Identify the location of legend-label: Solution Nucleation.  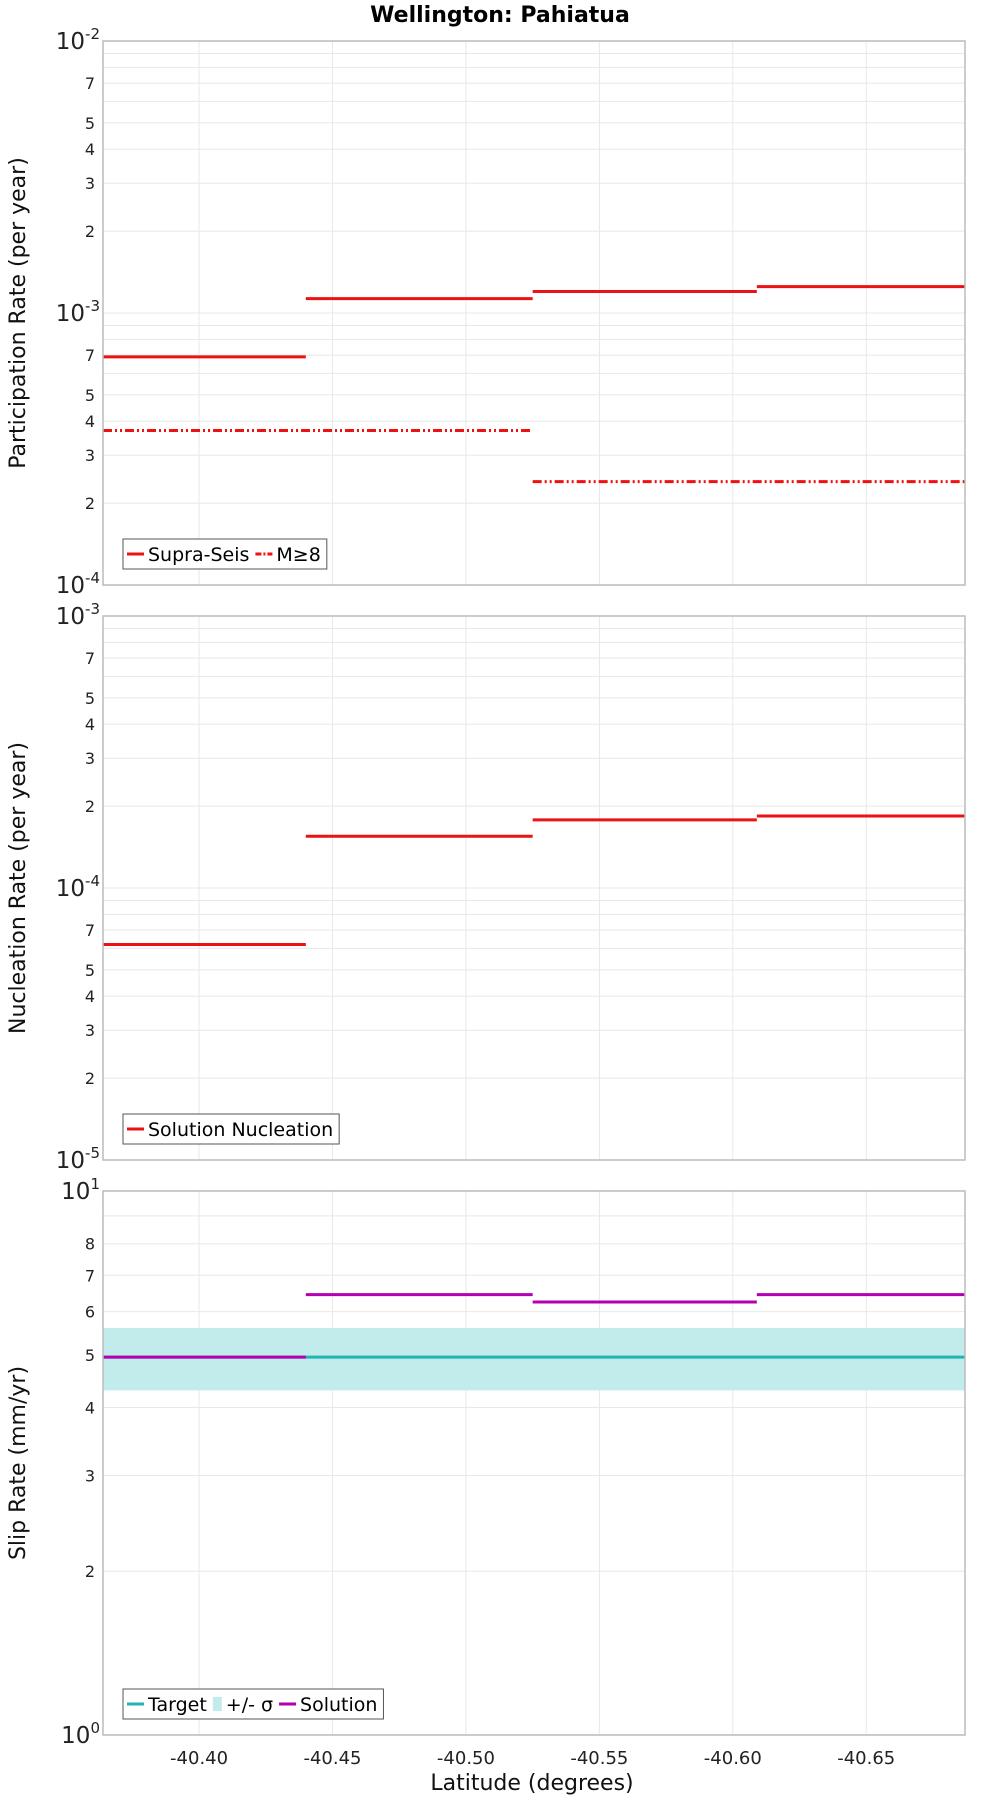
(240, 1130).